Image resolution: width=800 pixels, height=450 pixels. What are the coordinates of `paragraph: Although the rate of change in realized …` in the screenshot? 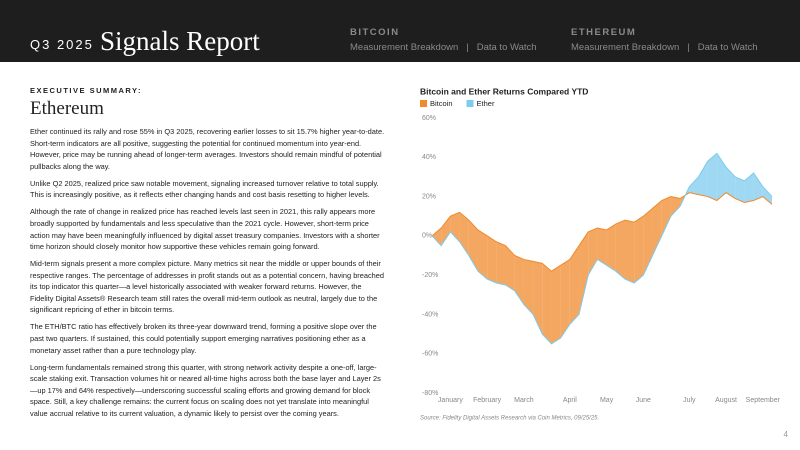 It's located at (205, 229).